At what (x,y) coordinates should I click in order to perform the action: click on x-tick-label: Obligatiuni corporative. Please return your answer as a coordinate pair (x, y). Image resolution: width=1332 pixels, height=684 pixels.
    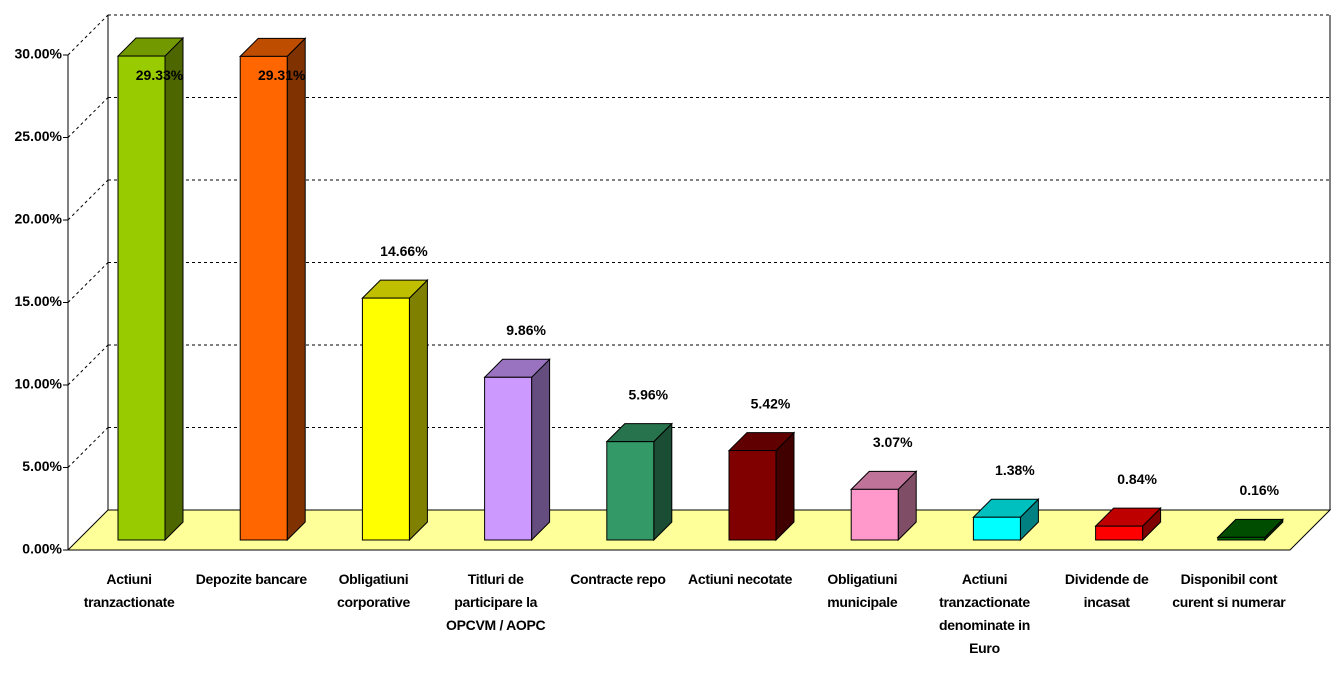
    Looking at the image, I should click on (373, 590).